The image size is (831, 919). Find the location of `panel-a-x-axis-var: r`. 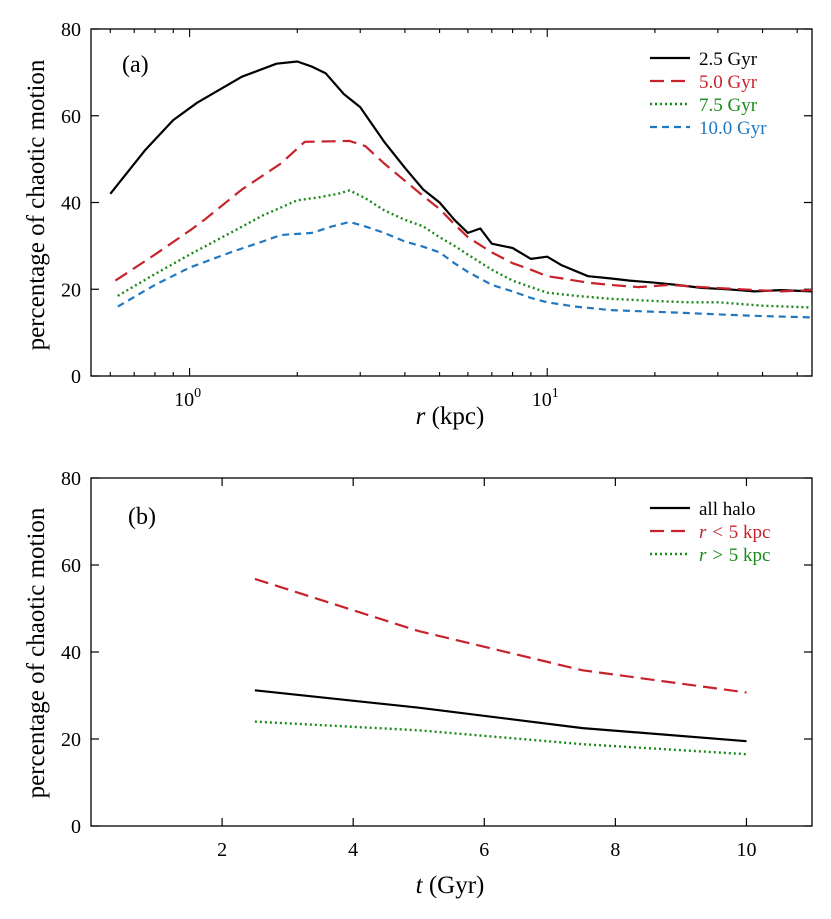

panel-a-x-axis-var: r is located at coordinates (421, 416).